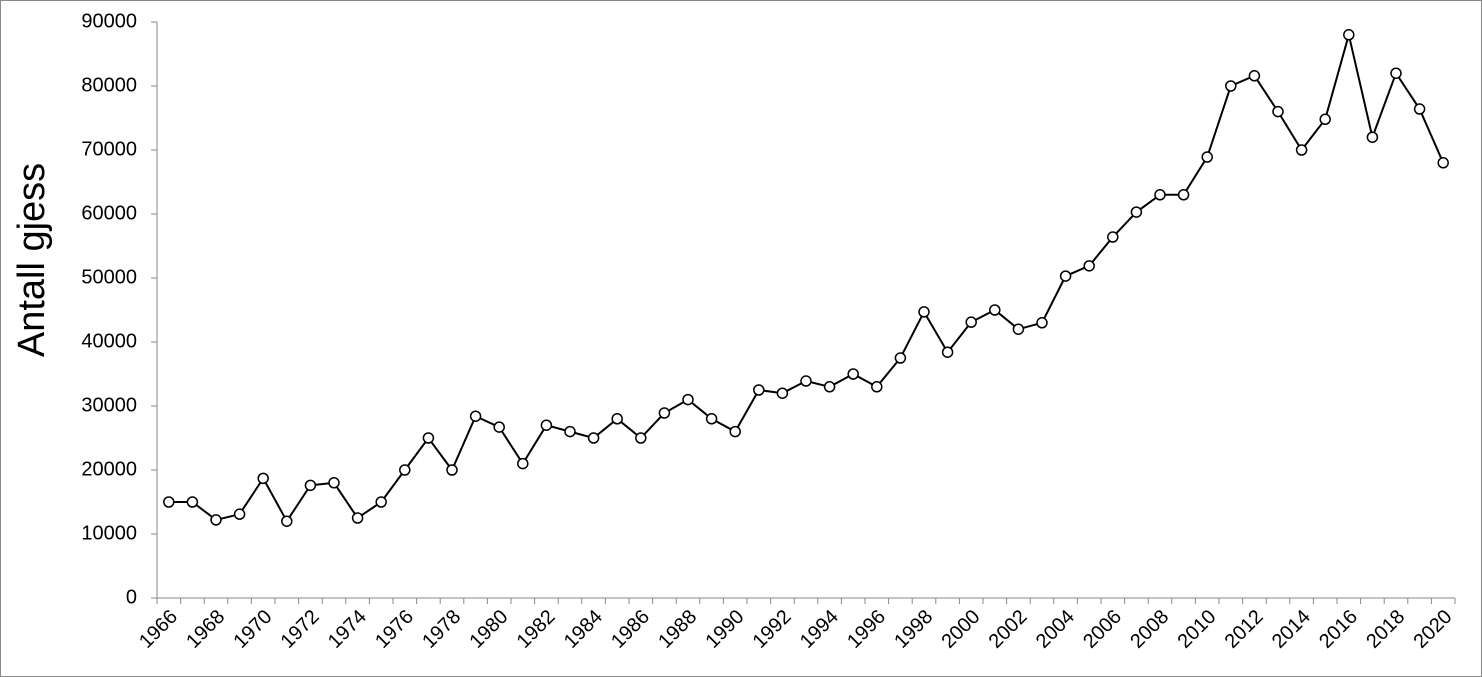 This screenshot has width=1482, height=677. What do you see at coordinates (109, 85) in the screenshot?
I see `y-tick-label: 80000` at bounding box center [109, 85].